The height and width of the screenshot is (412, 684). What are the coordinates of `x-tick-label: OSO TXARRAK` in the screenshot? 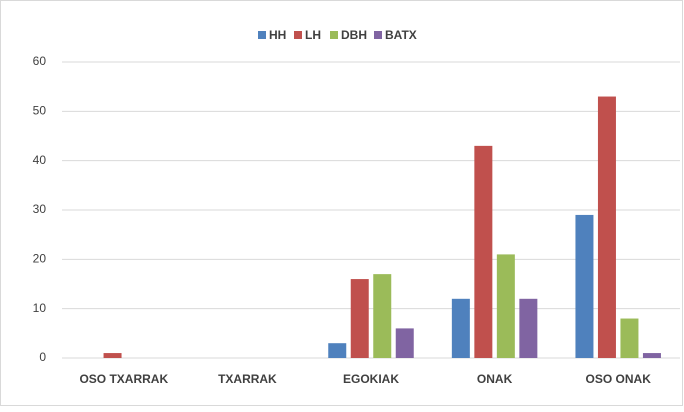 It's located at (123, 379).